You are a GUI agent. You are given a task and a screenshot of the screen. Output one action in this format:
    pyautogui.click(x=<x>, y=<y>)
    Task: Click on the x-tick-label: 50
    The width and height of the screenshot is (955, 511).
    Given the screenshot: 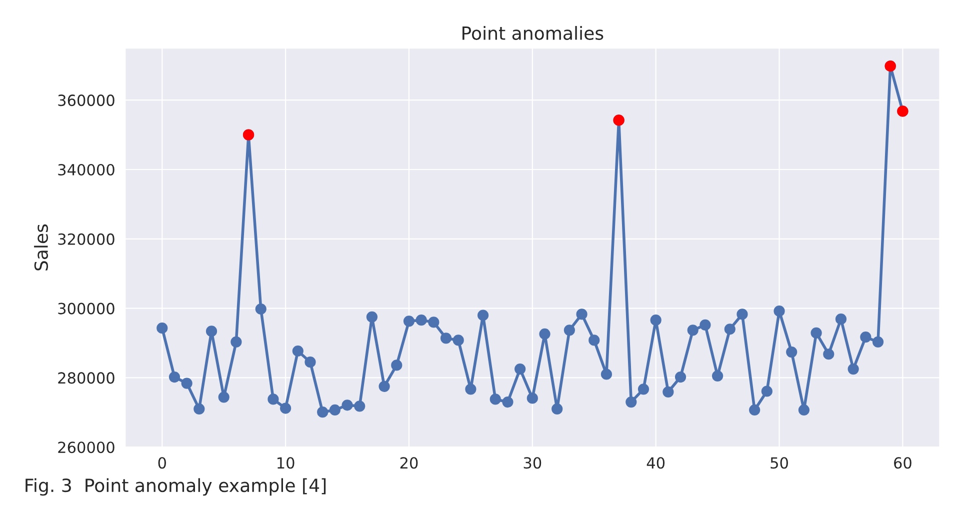 What is the action you would take?
    pyautogui.click(x=779, y=463)
    